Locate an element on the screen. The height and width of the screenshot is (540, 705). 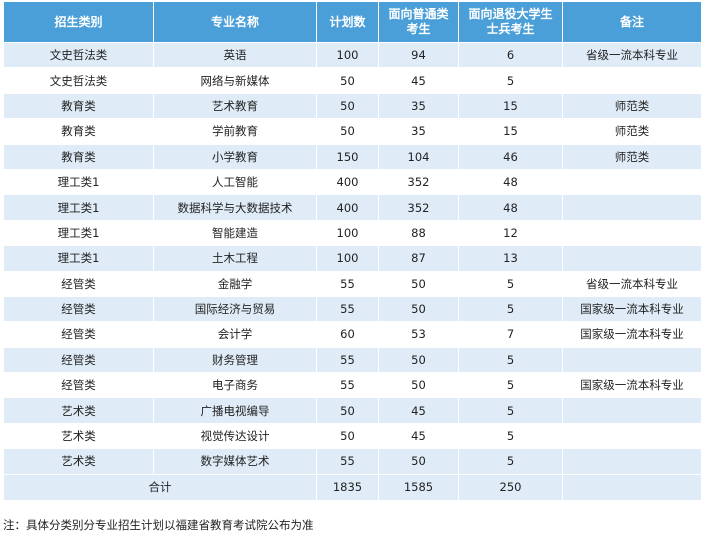
total-plan: 1835 is located at coordinates (347, 487).